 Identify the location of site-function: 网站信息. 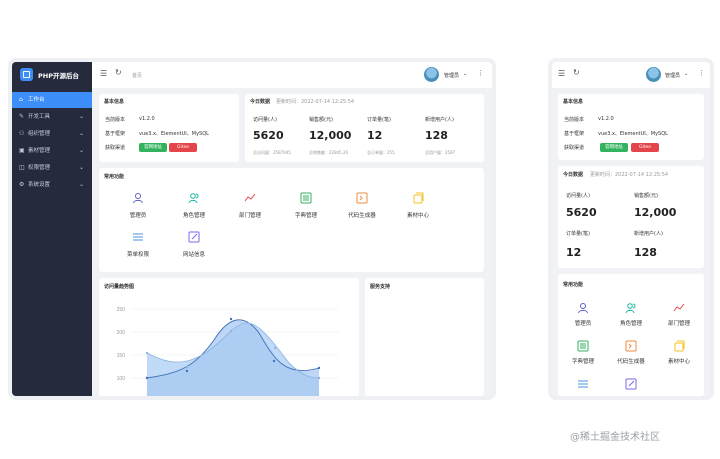
(194, 246).